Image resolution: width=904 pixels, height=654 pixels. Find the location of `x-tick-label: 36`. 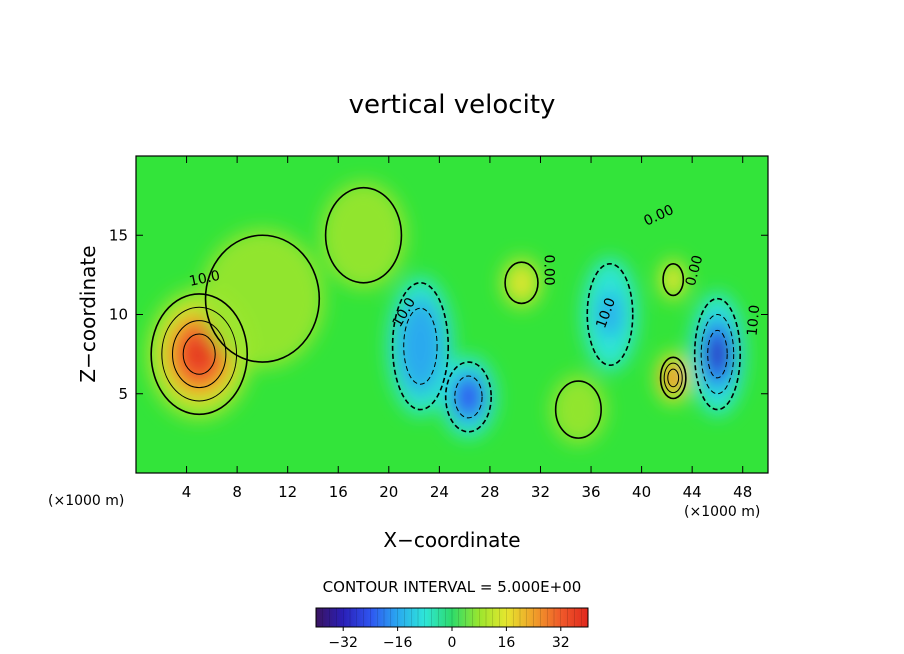

x-tick-label: 36 is located at coordinates (590, 492).